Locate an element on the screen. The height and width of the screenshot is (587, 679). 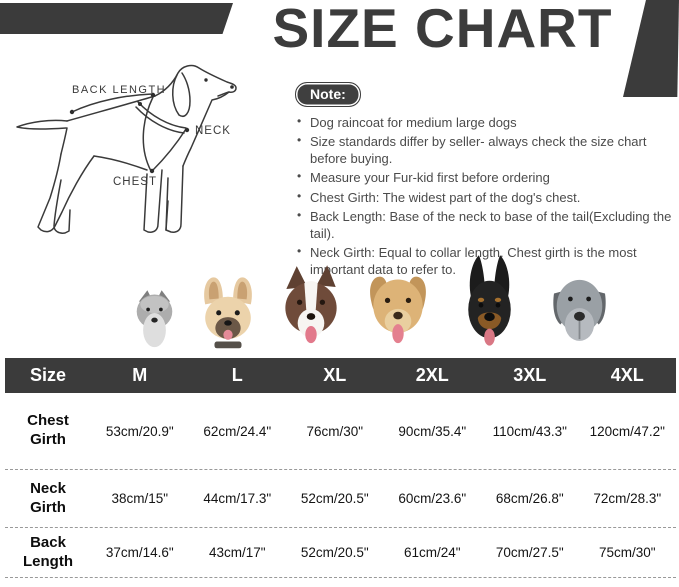
dog-measurement-diagram: BACK LENGTH NECK CHEST is located at coordinates (150, 155).